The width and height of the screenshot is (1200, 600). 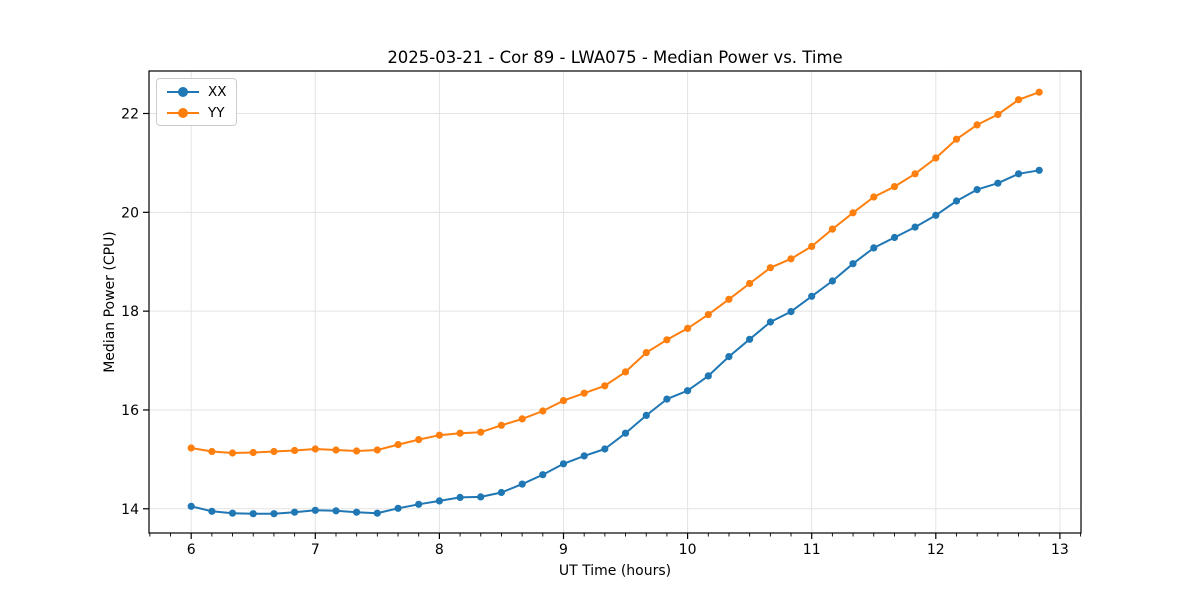 What do you see at coordinates (130, 510) in the screenshot?
I see `y-tick-label: 14` at bounding box center [130, 510].